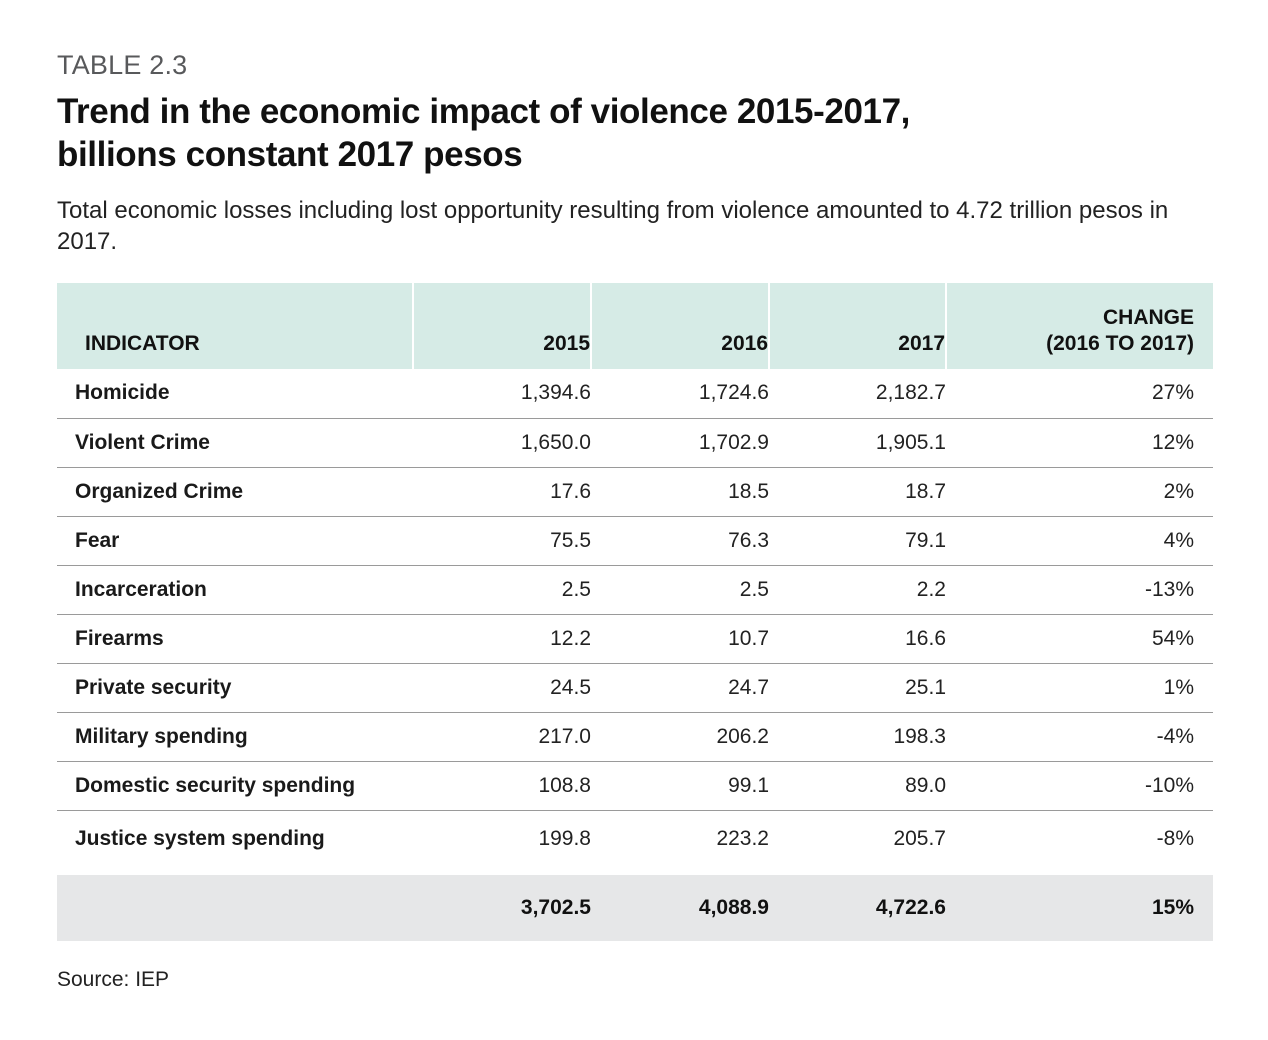  Describe the element at coordinates (680, 786) in the screenshot. I see `row-value-2016: 99.1` at that location.